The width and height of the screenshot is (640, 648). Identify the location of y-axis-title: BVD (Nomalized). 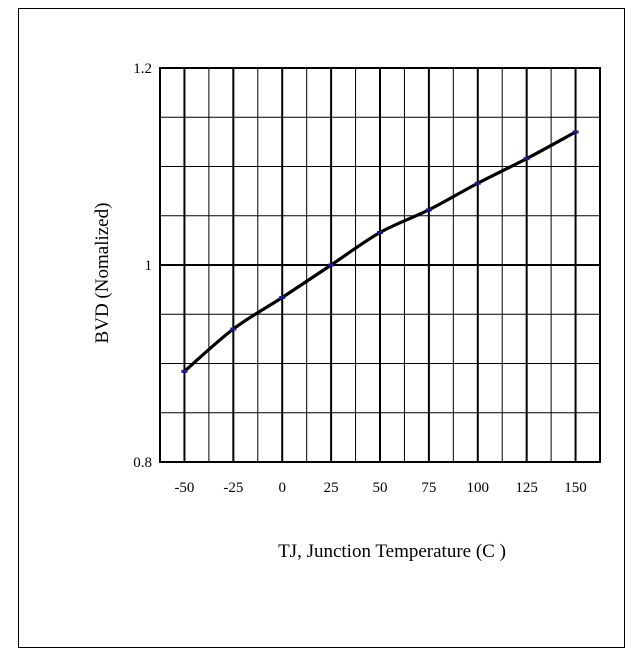
(102, 273).